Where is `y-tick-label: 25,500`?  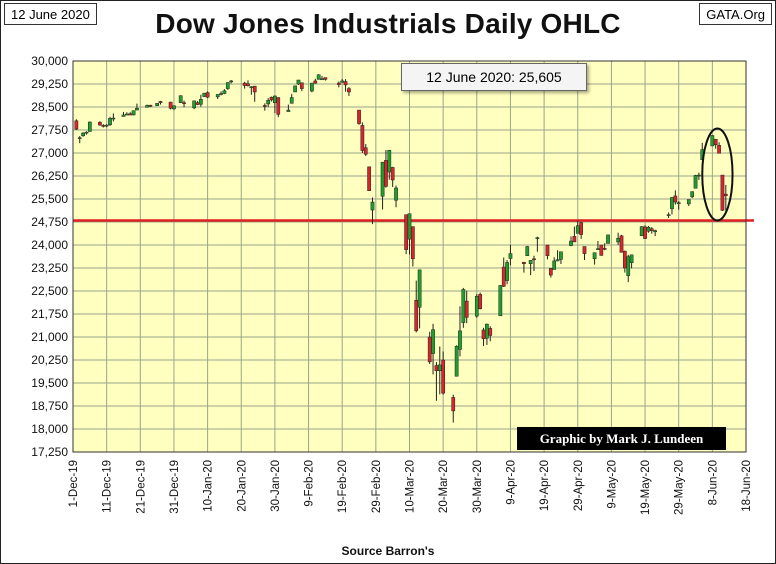
y-tick-label: 25,500 is located at coordinates (49, 199).